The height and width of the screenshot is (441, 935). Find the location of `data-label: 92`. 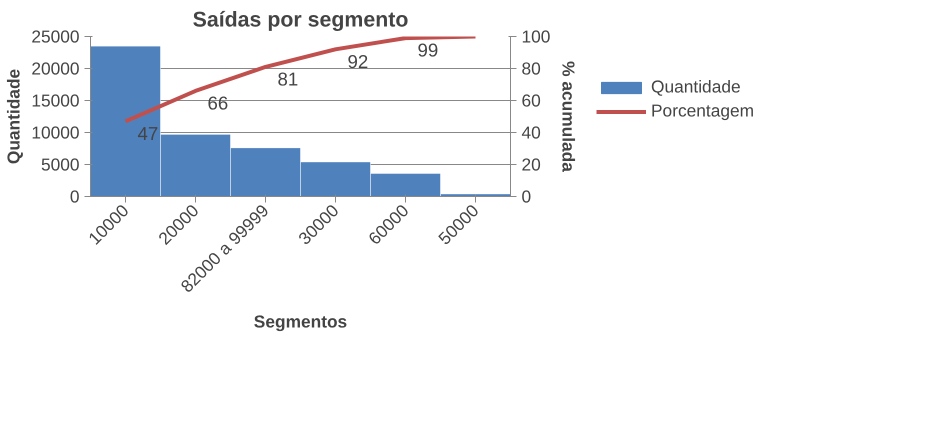

data-label: 92 is located at coordinates (358, 61).